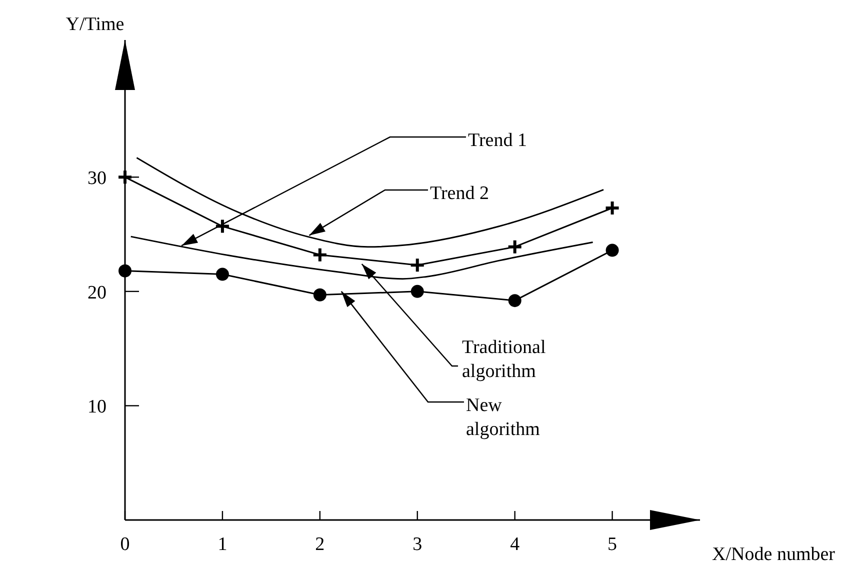 This screenshot has width=843, height=563. What do you see at coordinates (497, 140) in the screenshot?
I see `annotation: Trend 1` at bounding box center [497, 140].